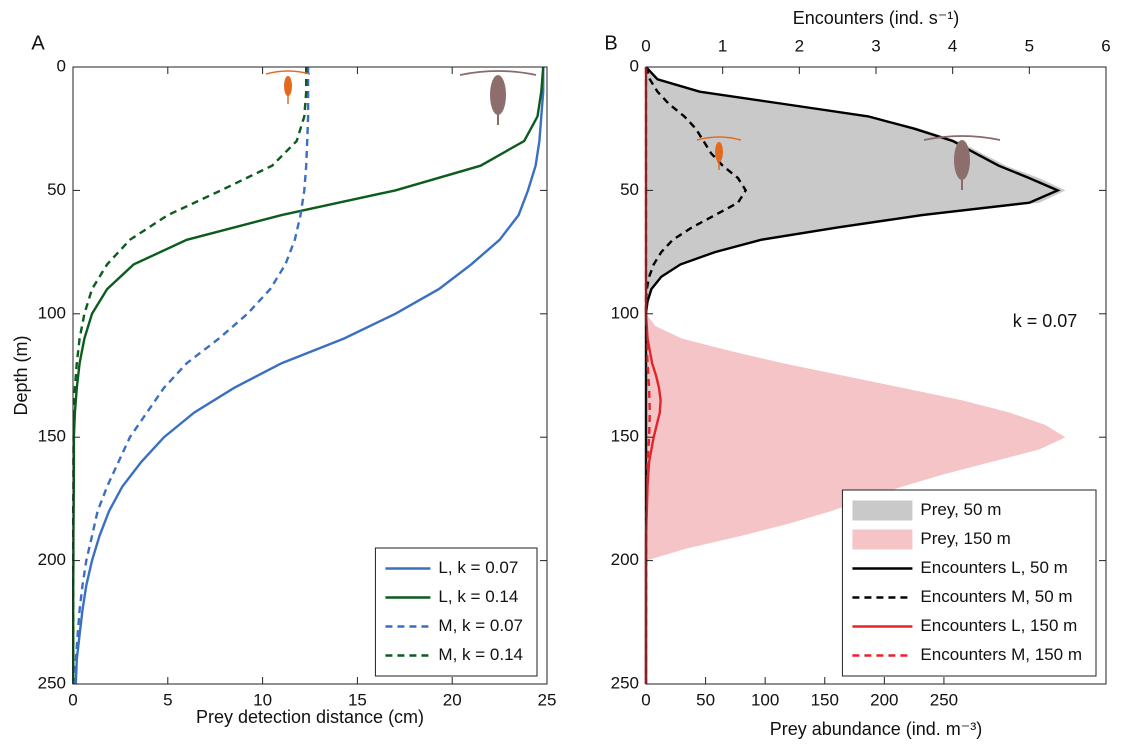  What do you see at coordinates (262, 699) in the screenshot?
I see `x-tick-label: 10` at bounding box center [262, 699].